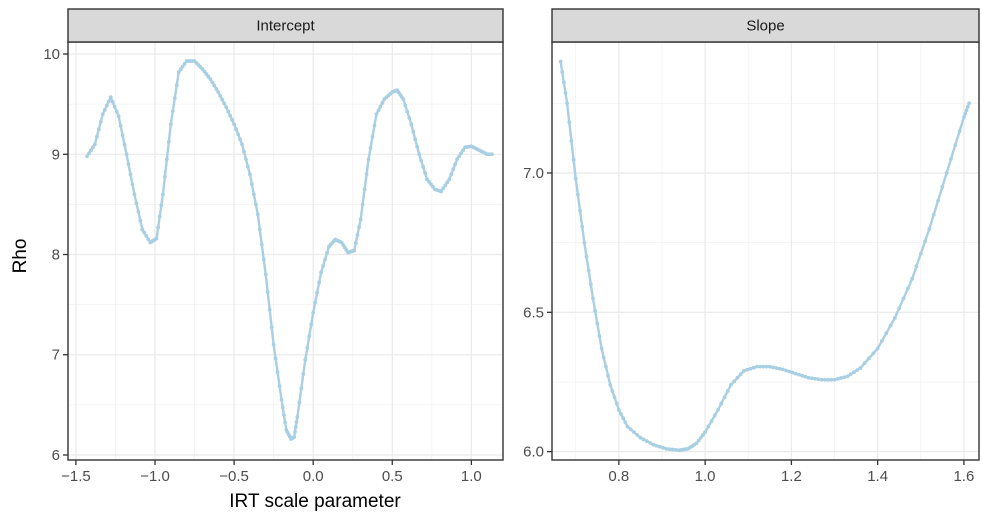 The height and width of the screenshot is (516, 982). I want to click on y-tick-label: 6.0, so click(533, 452).